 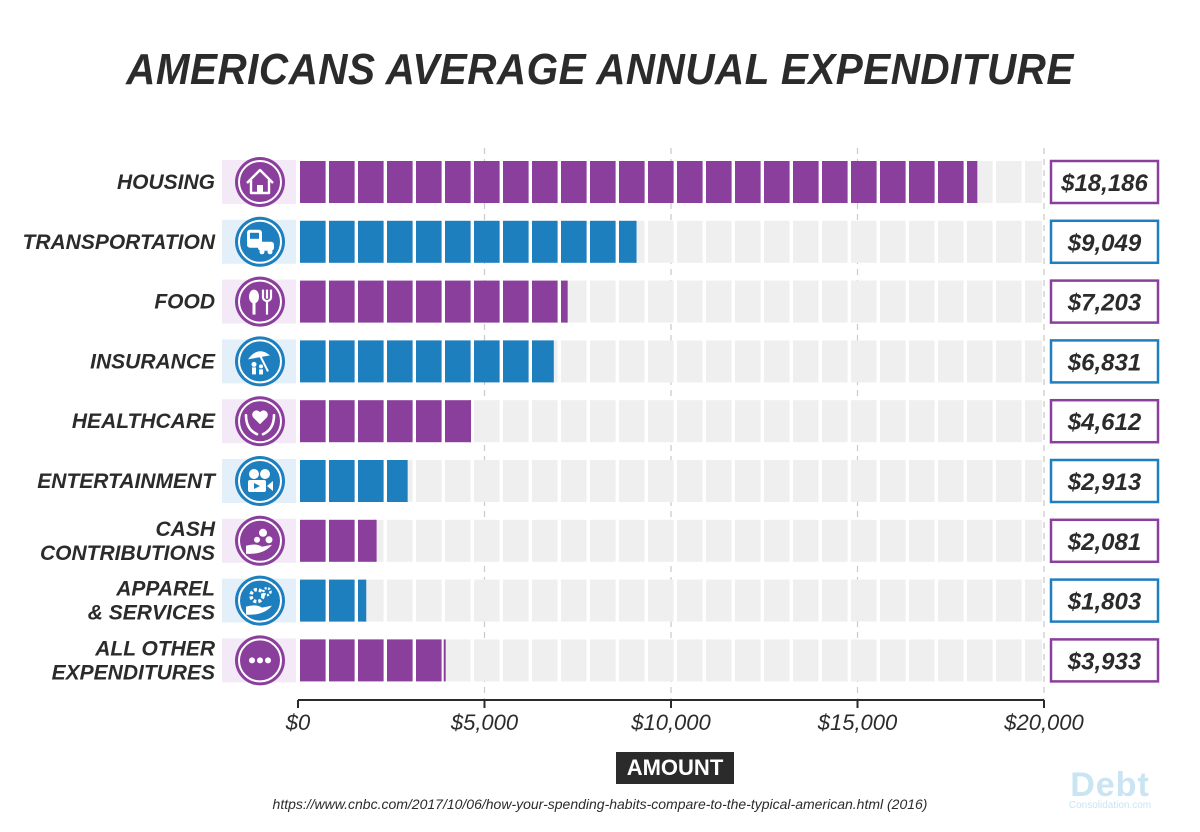 What do you see at coordinates (263, 532) in the screenshot?
I see `coin` at bounding box center [263, 532].